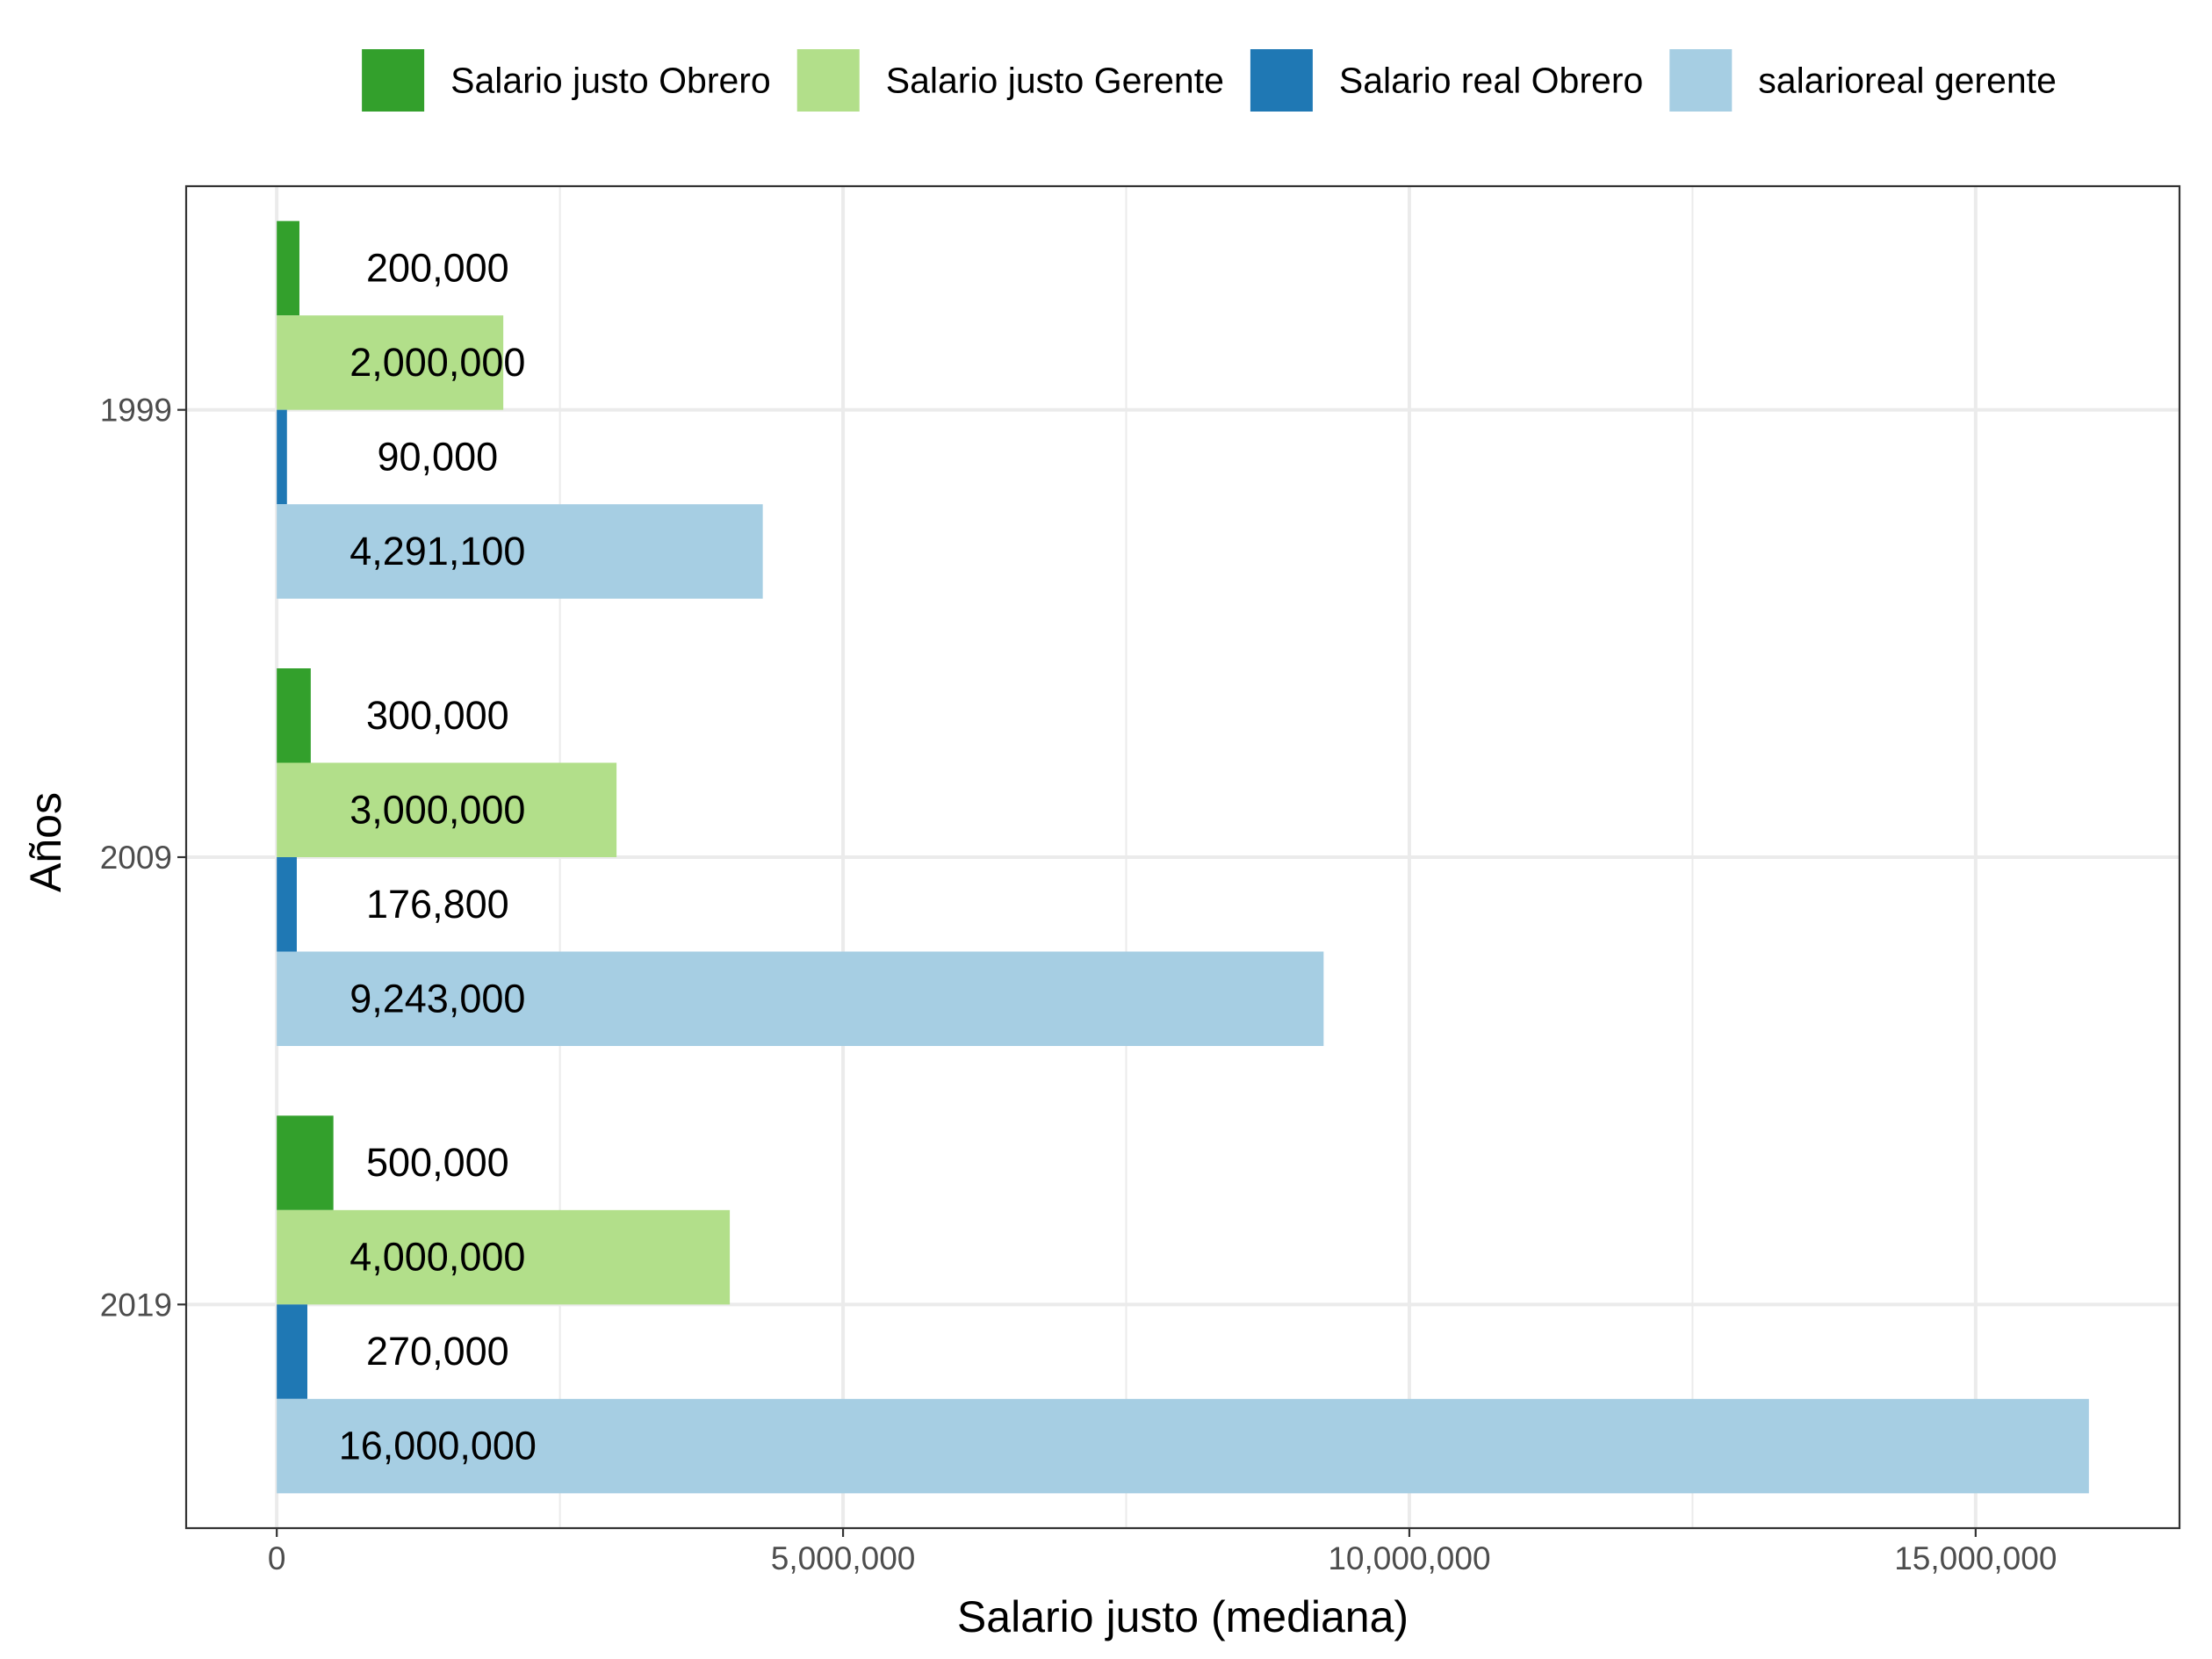 This screenshot has width=2212, height=1659. I want to click on data-label: 9,243,000, so click(437, 998).